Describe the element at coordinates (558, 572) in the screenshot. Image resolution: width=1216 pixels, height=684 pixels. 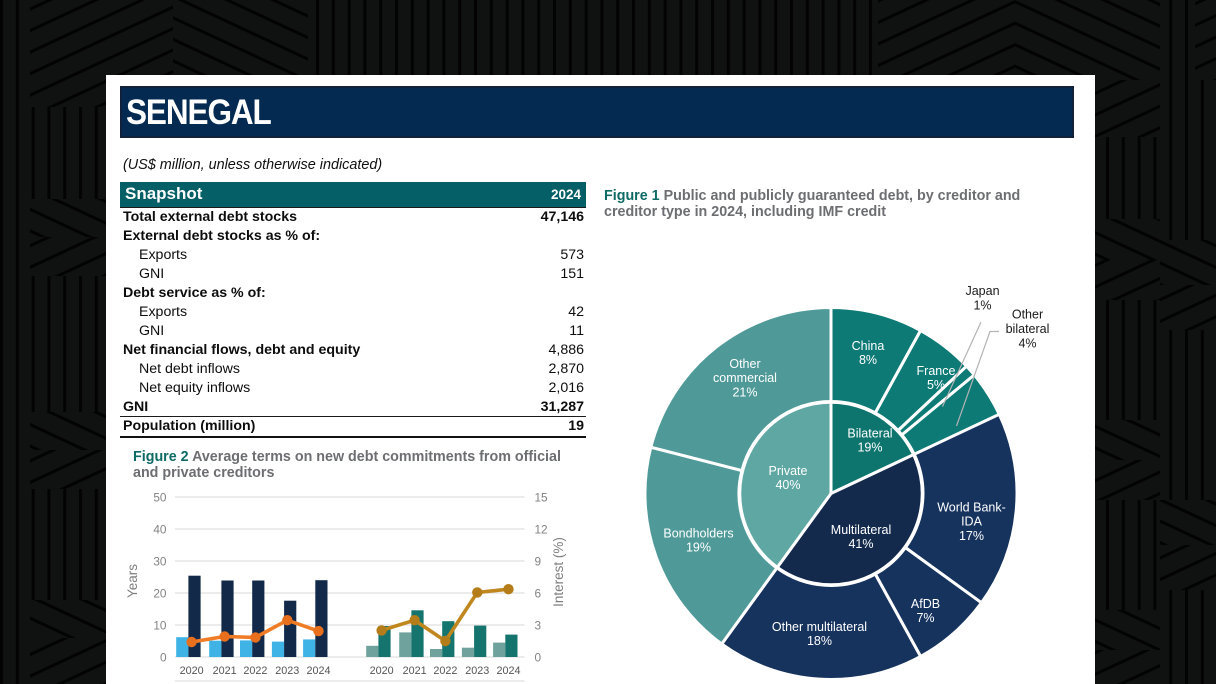
I see `svg-text: Interest (%)` at that location.